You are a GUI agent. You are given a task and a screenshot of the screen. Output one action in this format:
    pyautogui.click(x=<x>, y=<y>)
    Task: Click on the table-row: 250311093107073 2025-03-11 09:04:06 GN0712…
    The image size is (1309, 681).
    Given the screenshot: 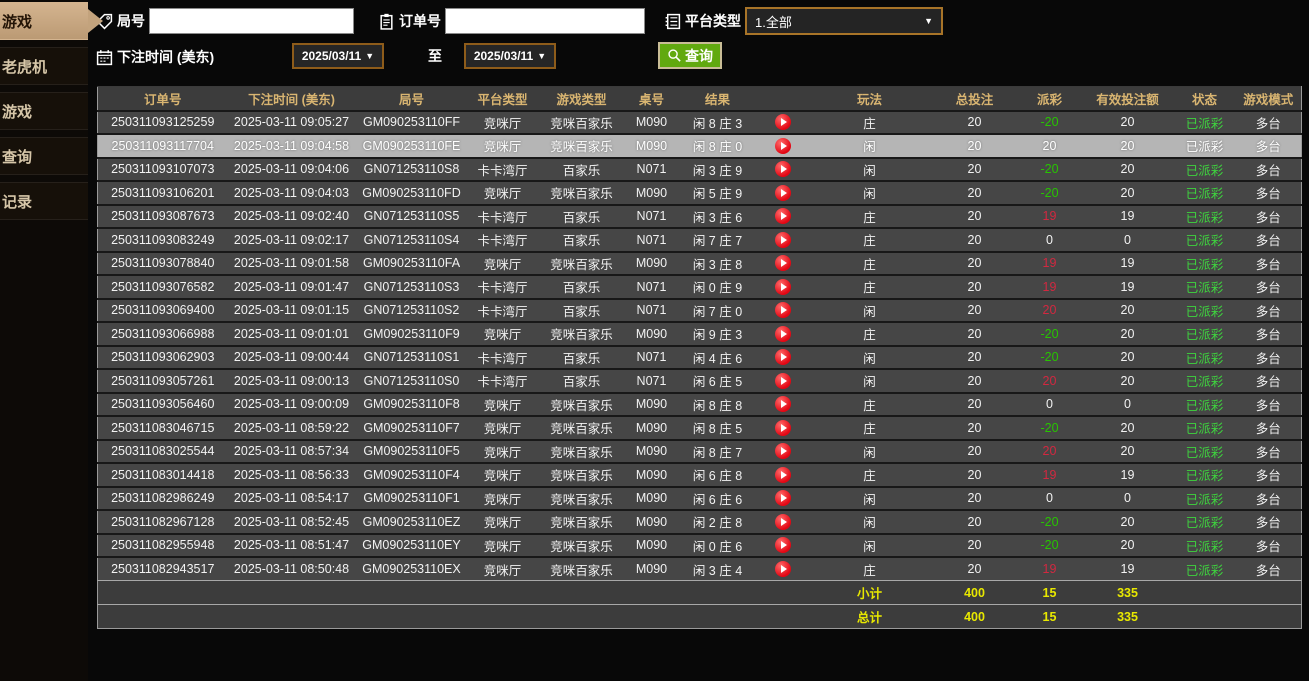 What is the action you would take?
    pyautogui.click(x=699, y=168)
    